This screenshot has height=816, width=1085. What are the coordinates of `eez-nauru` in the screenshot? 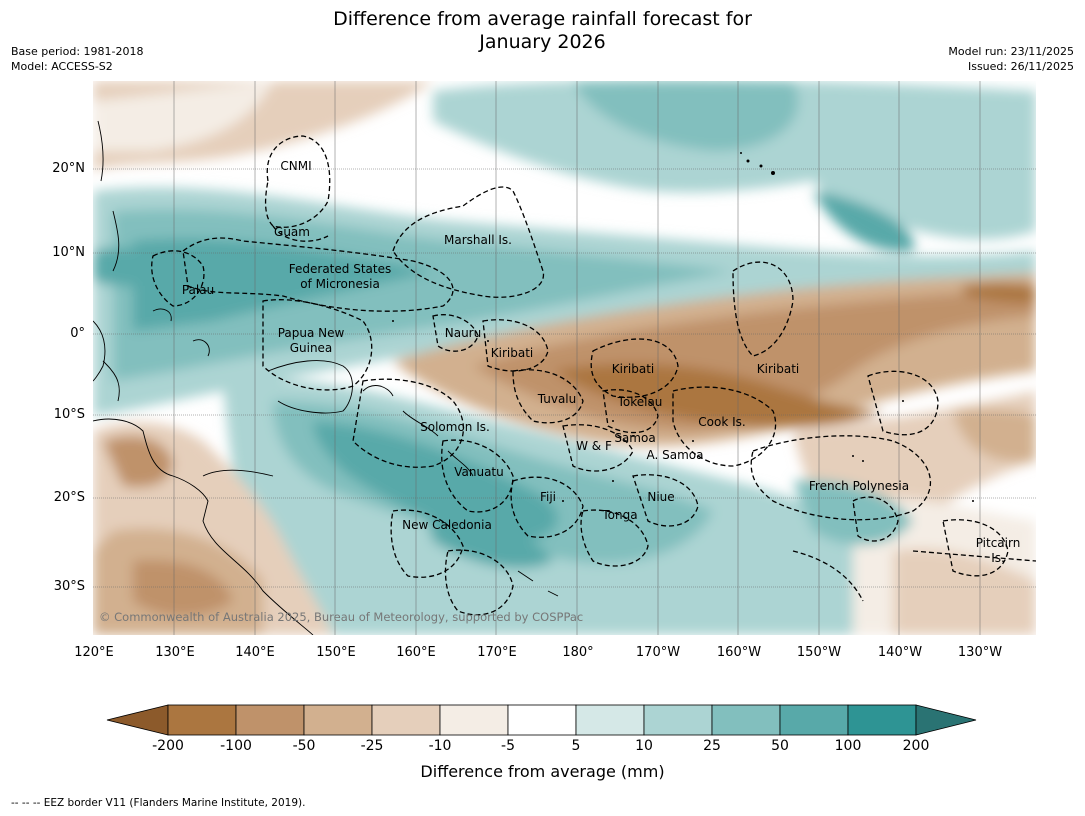 It's located at (455, 333).